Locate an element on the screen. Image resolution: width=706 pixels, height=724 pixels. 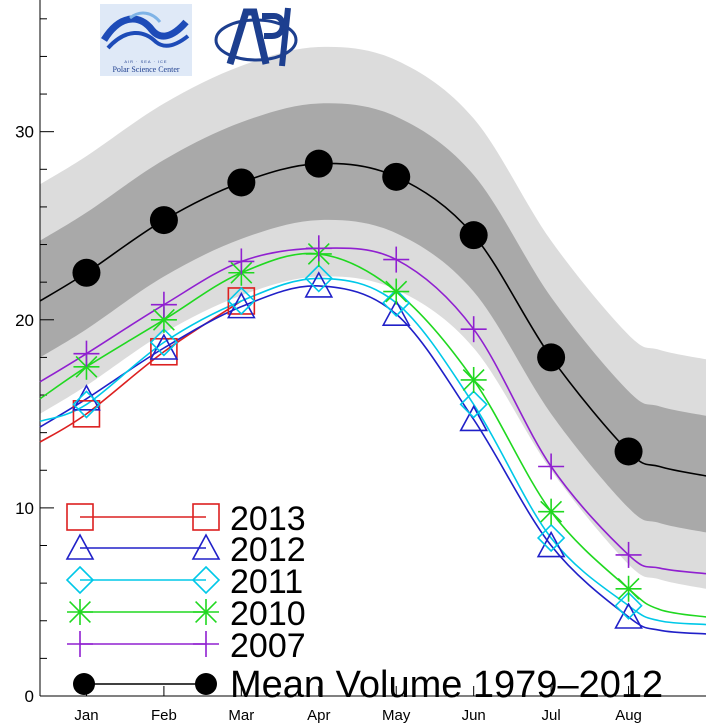
legend-label: 2011 is located at coordinates (266, 582).